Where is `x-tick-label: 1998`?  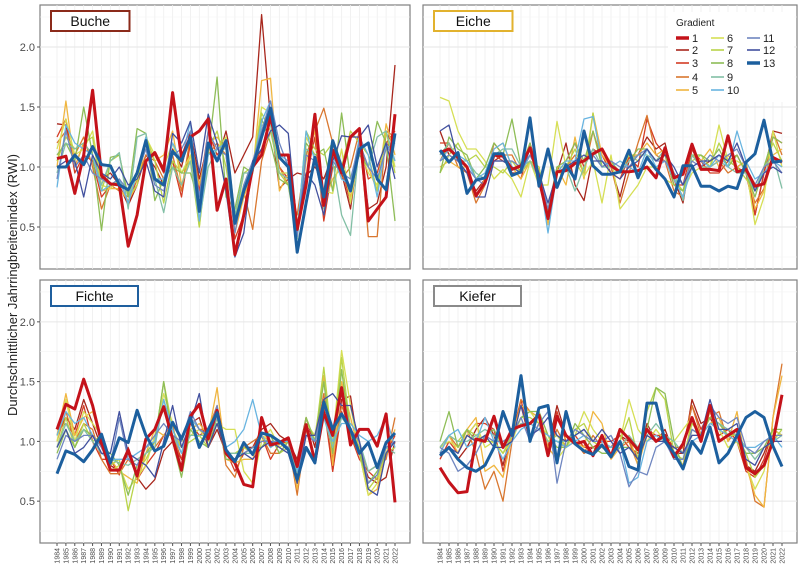 x-tick-label: 1998 is located at coordinates (567, 556).